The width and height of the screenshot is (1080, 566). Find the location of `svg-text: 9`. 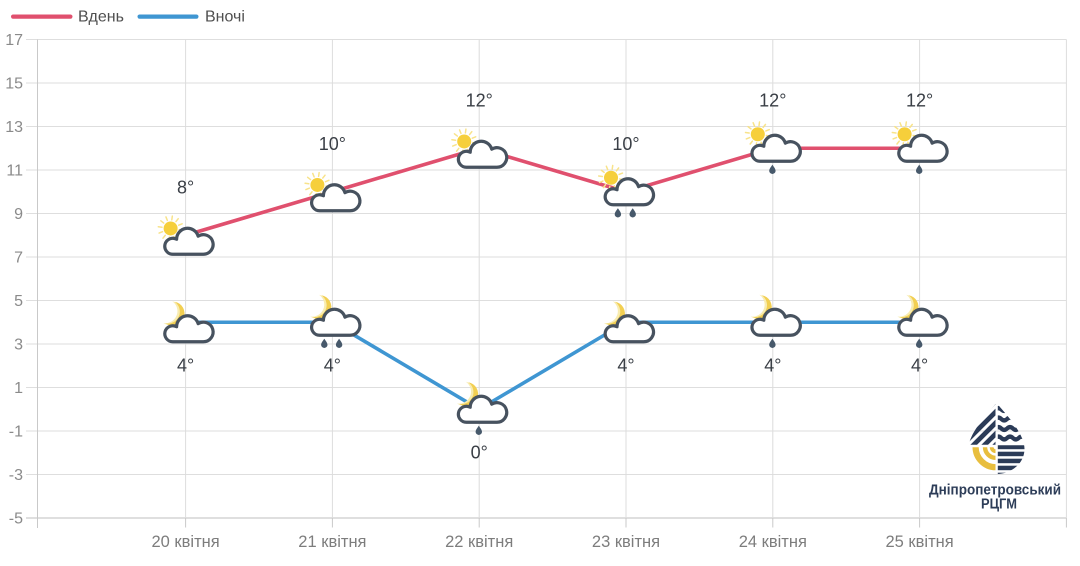

svg-text: 9 is located at coordinates (18, 214).